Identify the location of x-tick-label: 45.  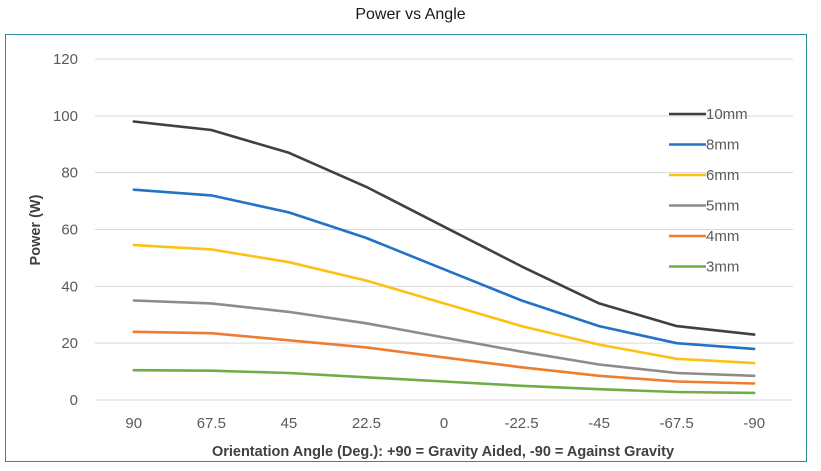
(289, 423).